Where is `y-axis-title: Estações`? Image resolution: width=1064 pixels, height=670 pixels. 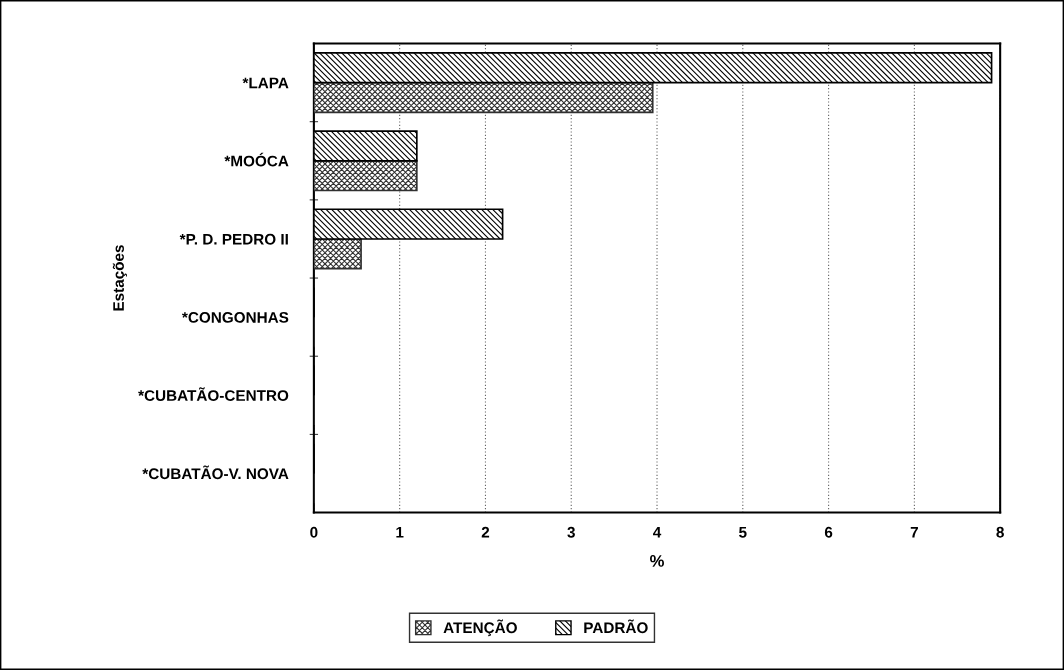 y-axis-title: Estações is located at coordinates (119, 278).